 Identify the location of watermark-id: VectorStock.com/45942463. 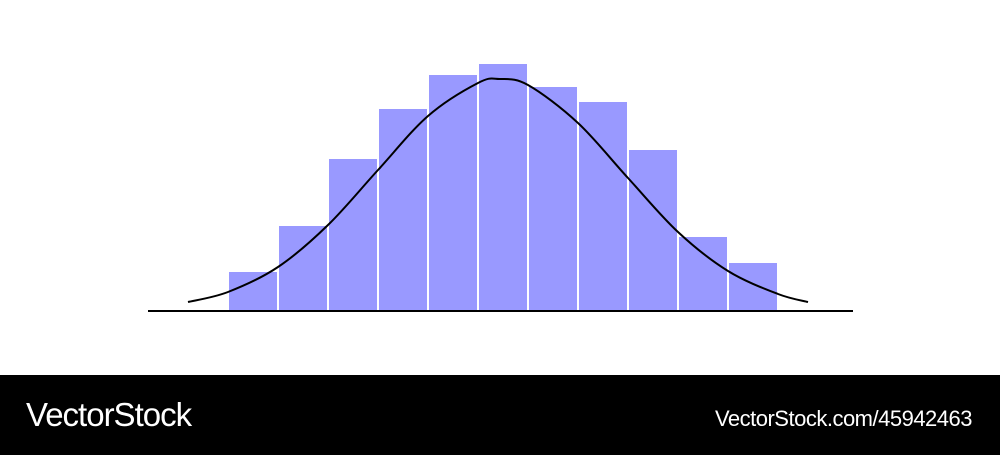
(843, 418).